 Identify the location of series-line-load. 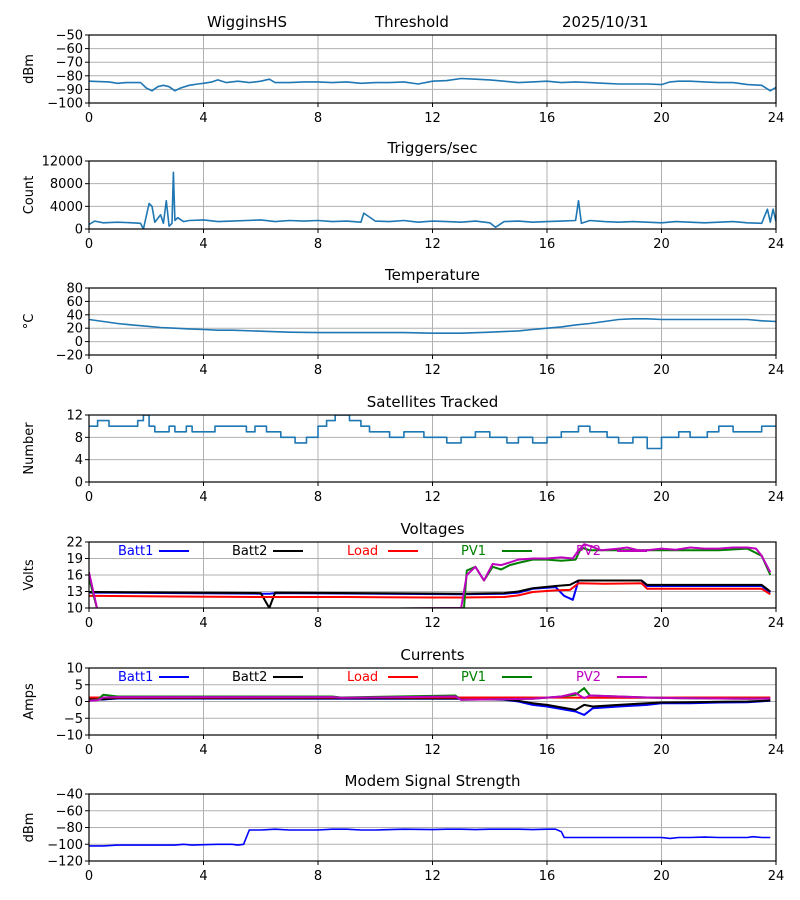
(430, 590).